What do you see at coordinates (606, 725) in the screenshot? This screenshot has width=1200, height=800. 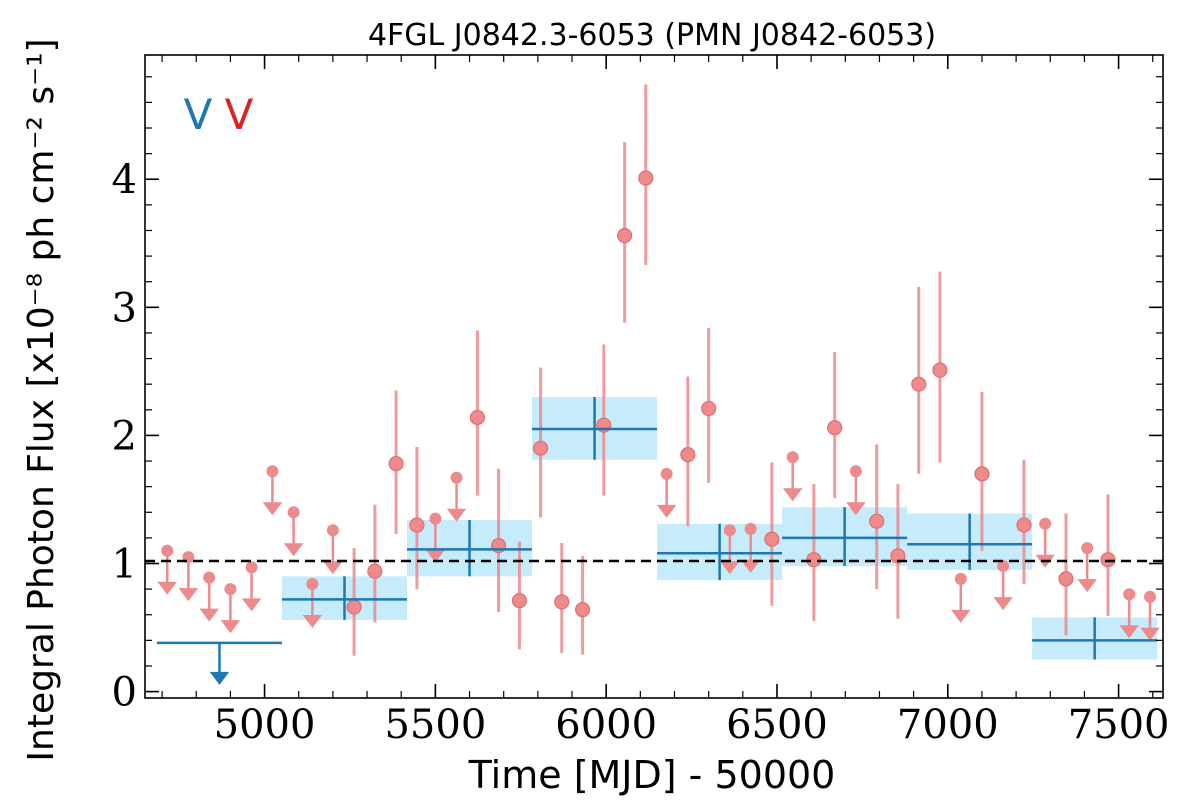 I see `x-tick-label-2: 6000` at bounding box center [606, 725].